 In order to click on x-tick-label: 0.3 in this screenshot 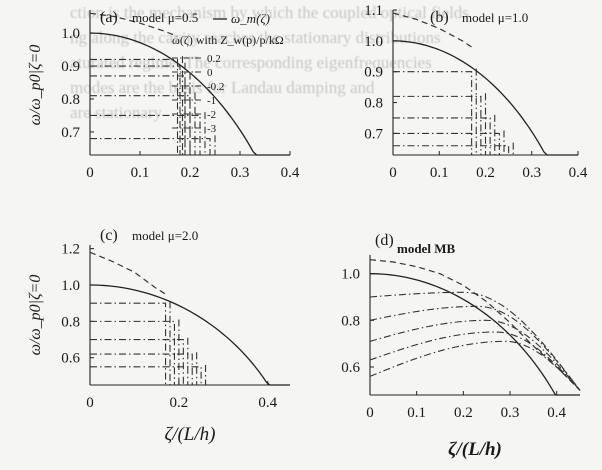, I will do `click(510, 413)`.